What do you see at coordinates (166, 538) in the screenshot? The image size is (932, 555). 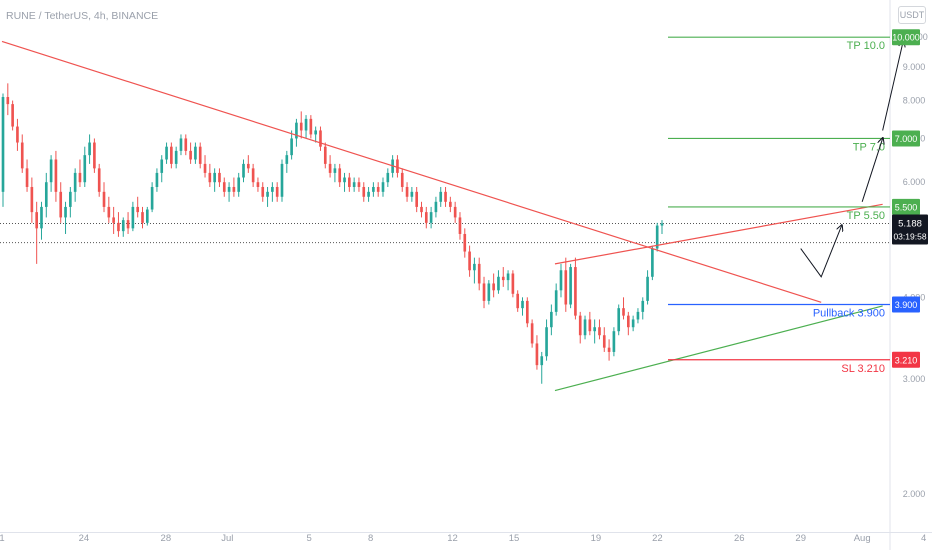 I see `x-tick-label: 28` at bounding box center [166, 538].